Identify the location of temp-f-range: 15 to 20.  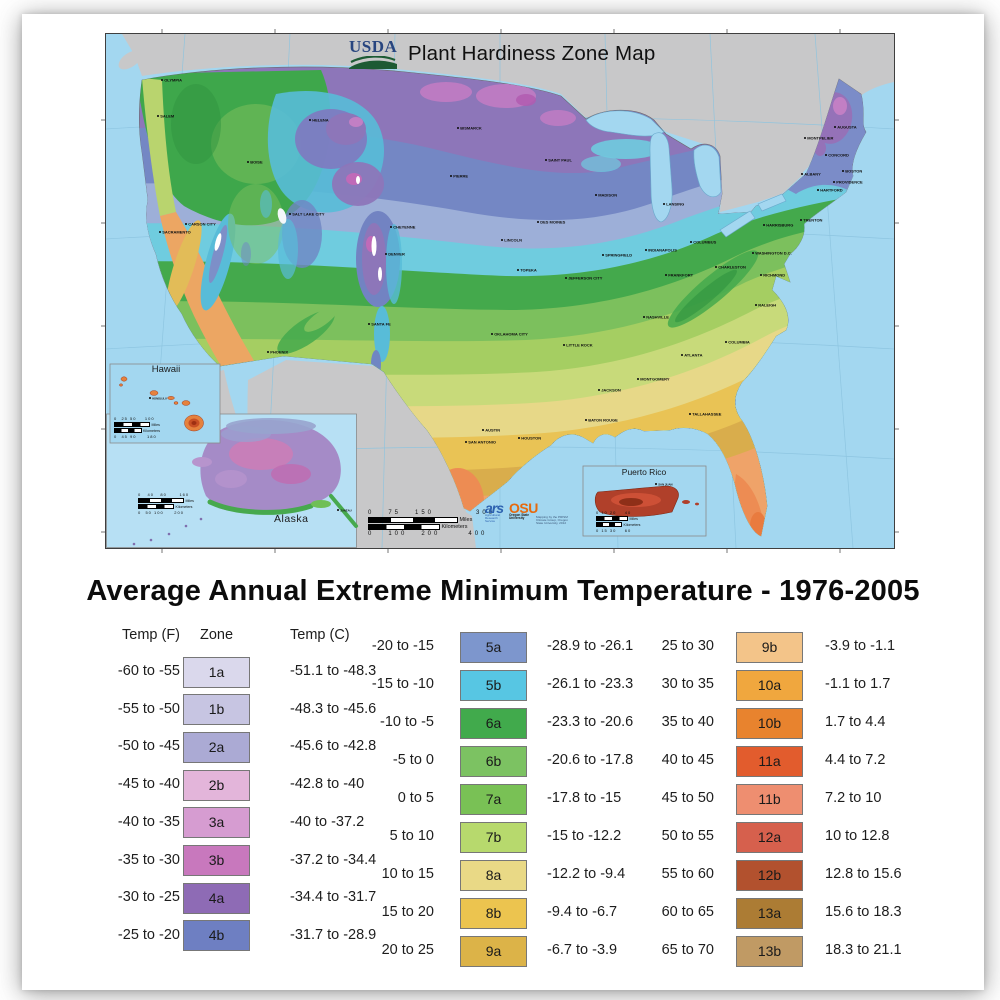
(407, 912).